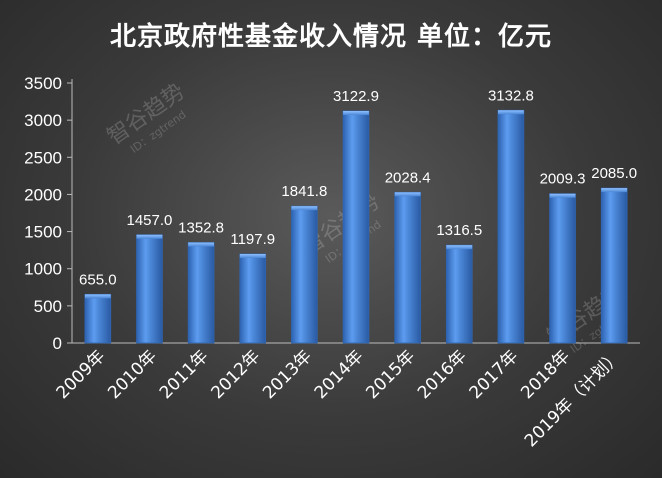 The image size is (662, 478). What do you see at coordinates (236, 374) in the screenshot?
I see `x-tick-label: 2012年` at bounding box center [236, 374].